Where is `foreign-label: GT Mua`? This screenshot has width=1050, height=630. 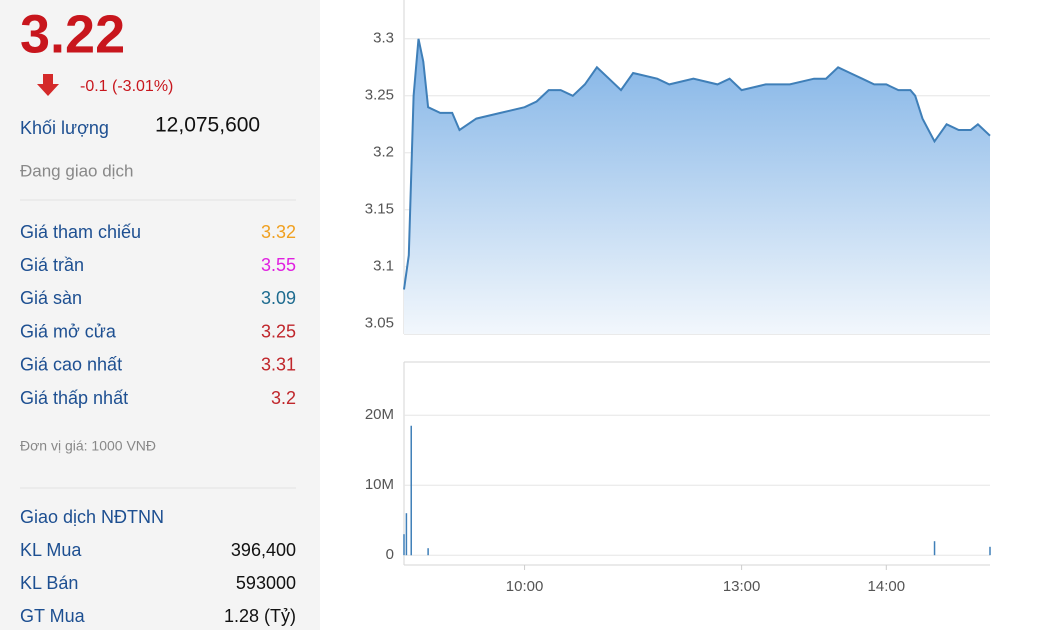 foreign-label: GT Mua is located at coordinates (53, 616).